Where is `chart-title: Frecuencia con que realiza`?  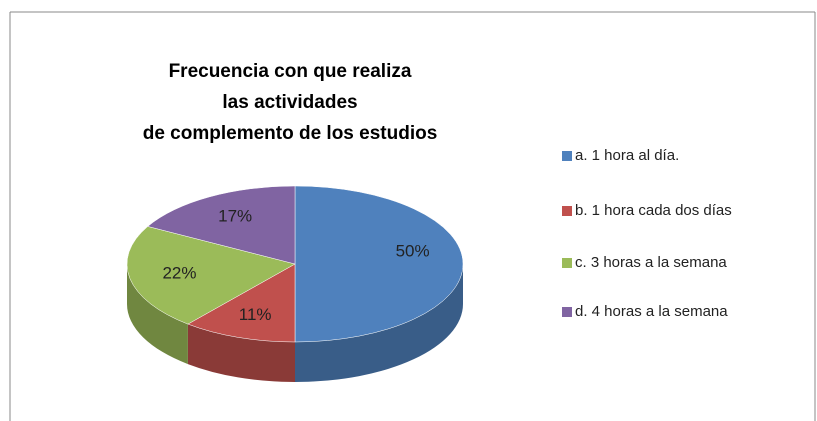
chart-title: Frecuencia con que realiza is located at coordinates (290, 71).